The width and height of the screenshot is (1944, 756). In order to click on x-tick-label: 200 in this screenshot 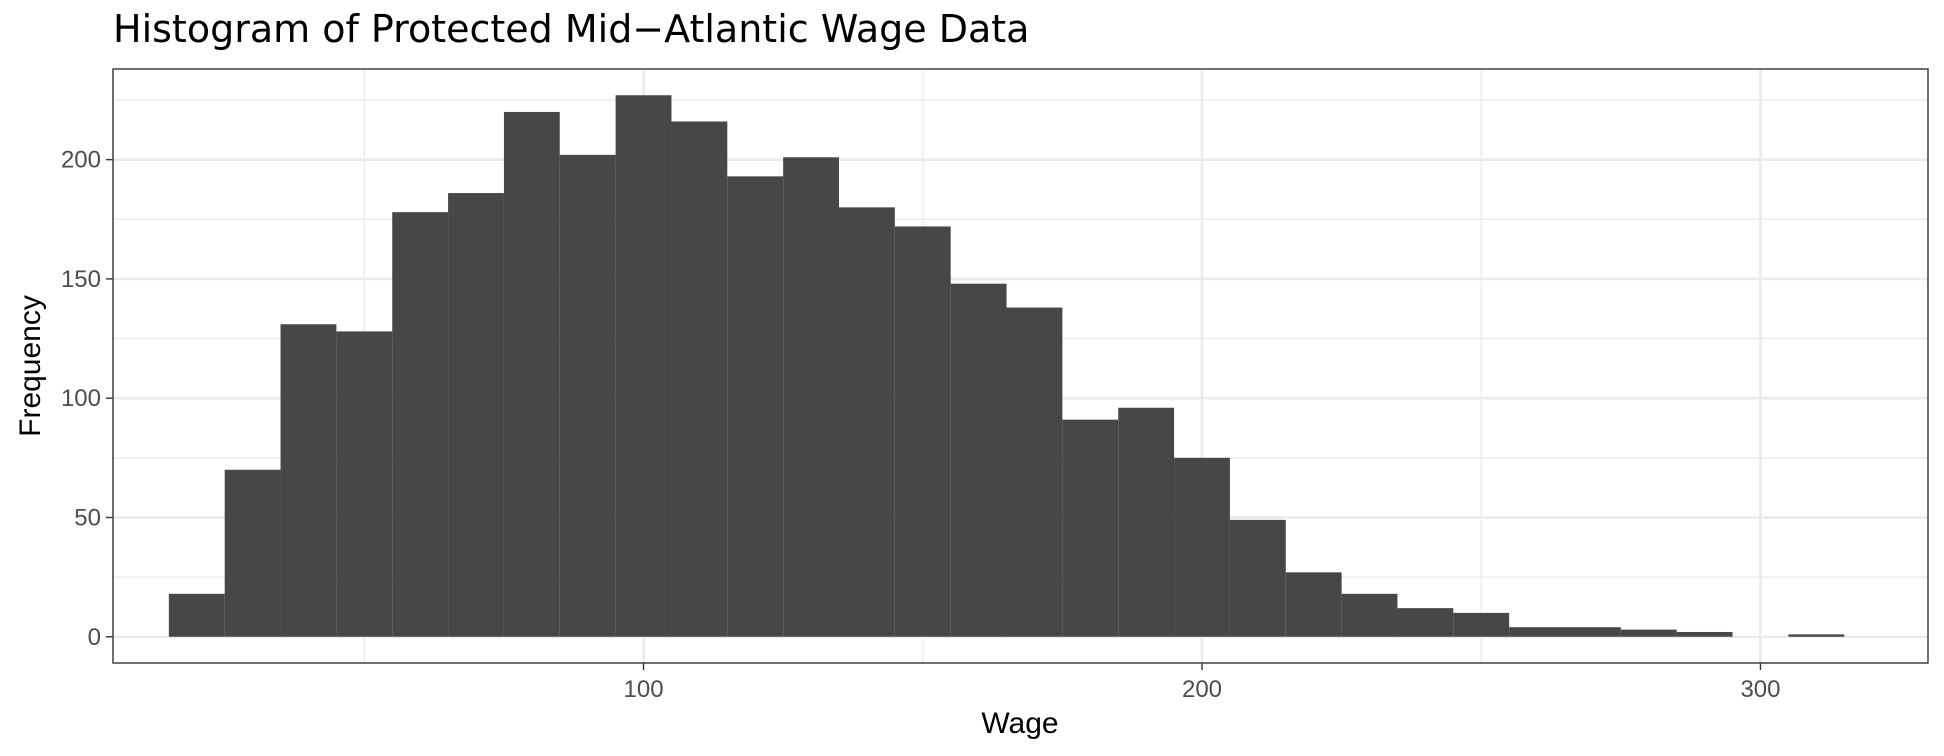, I will do `click(1202, 689)`.